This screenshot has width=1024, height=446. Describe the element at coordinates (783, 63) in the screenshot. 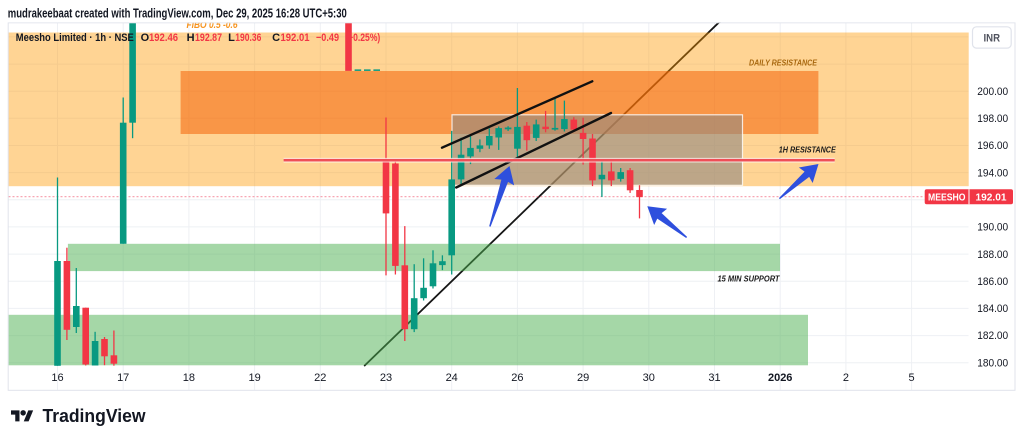

I see `svg-text: DAILY RESISTANCE` at that location.